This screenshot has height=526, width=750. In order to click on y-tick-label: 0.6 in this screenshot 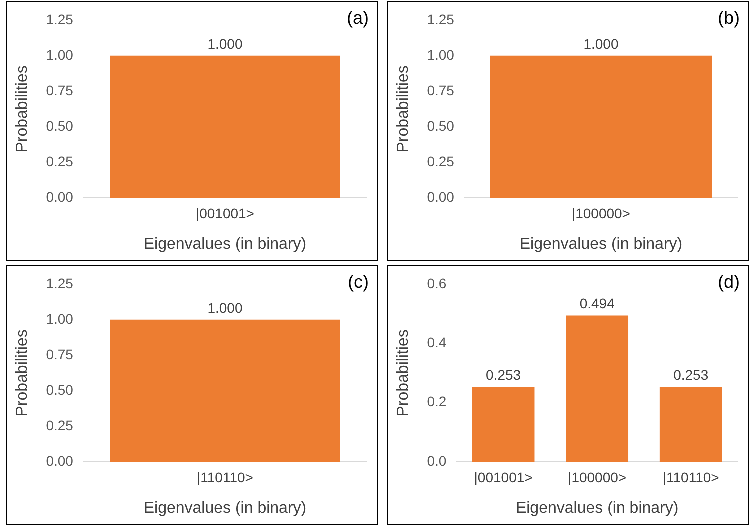, I will do `click(437, 283)`.